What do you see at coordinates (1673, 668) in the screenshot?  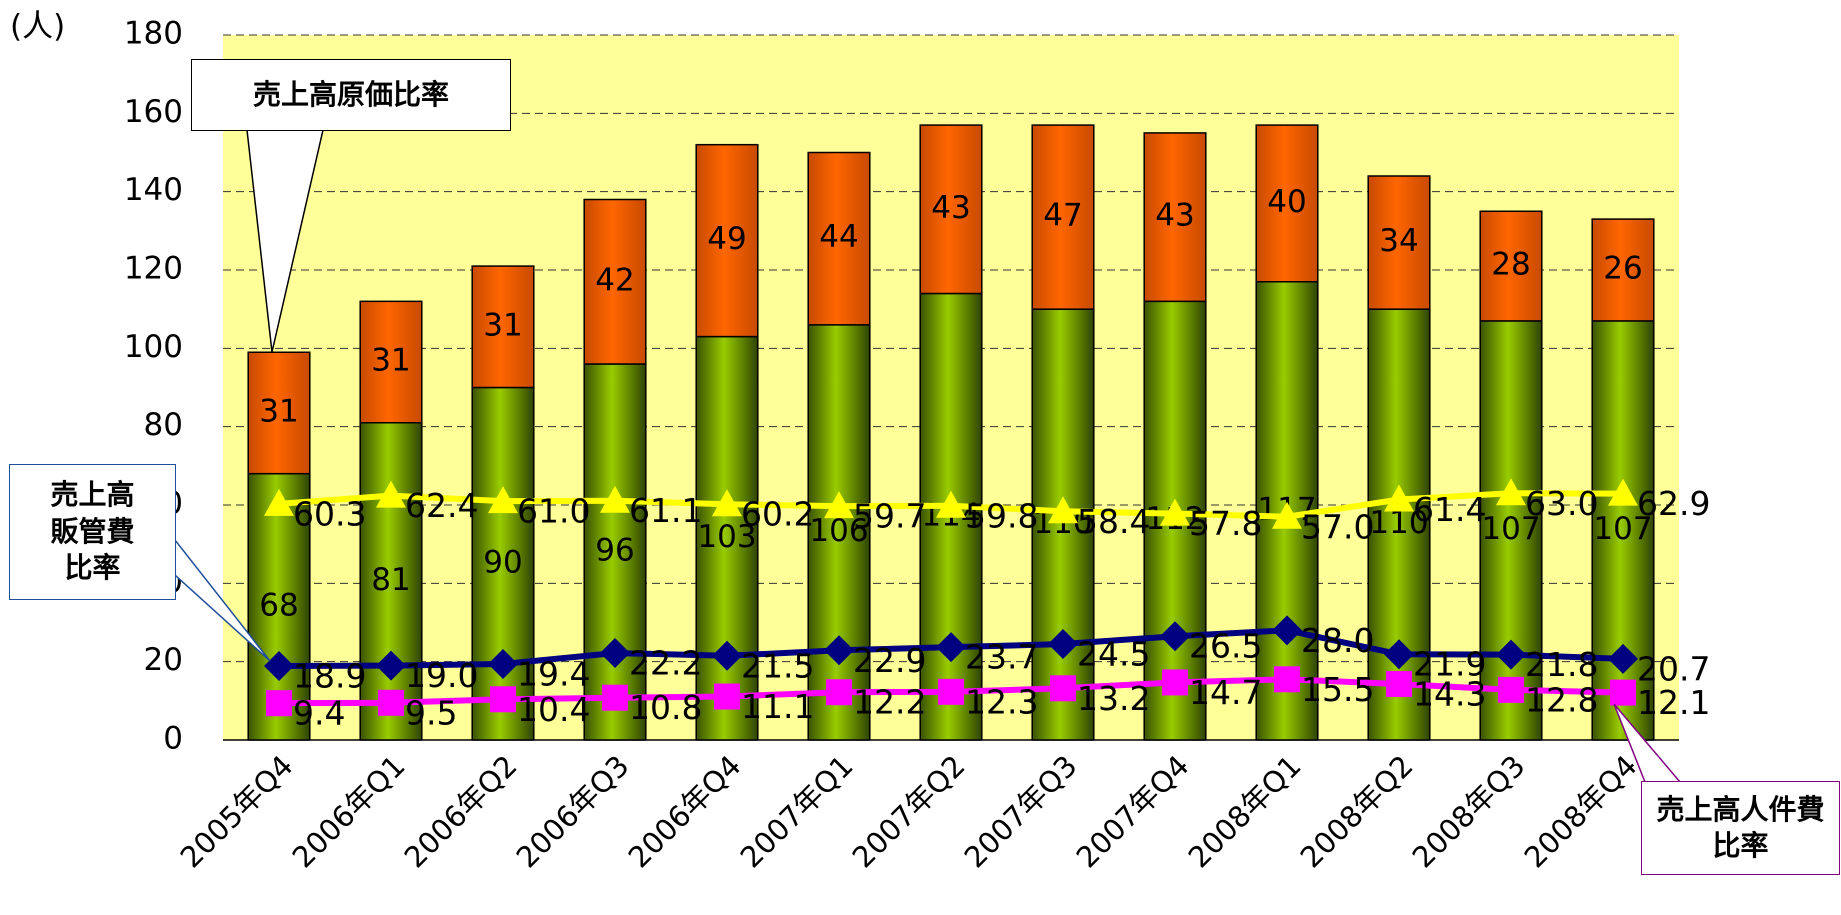 I see `data-label: 20.7` at bounding box center [1673, 668].